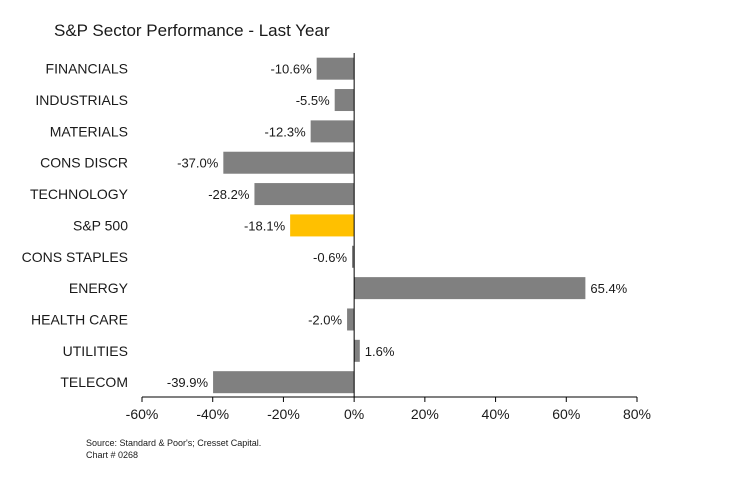 This screenshot has width=733, height=492. I want to click on value-label-materials: -12.3%, so click(285, 131).